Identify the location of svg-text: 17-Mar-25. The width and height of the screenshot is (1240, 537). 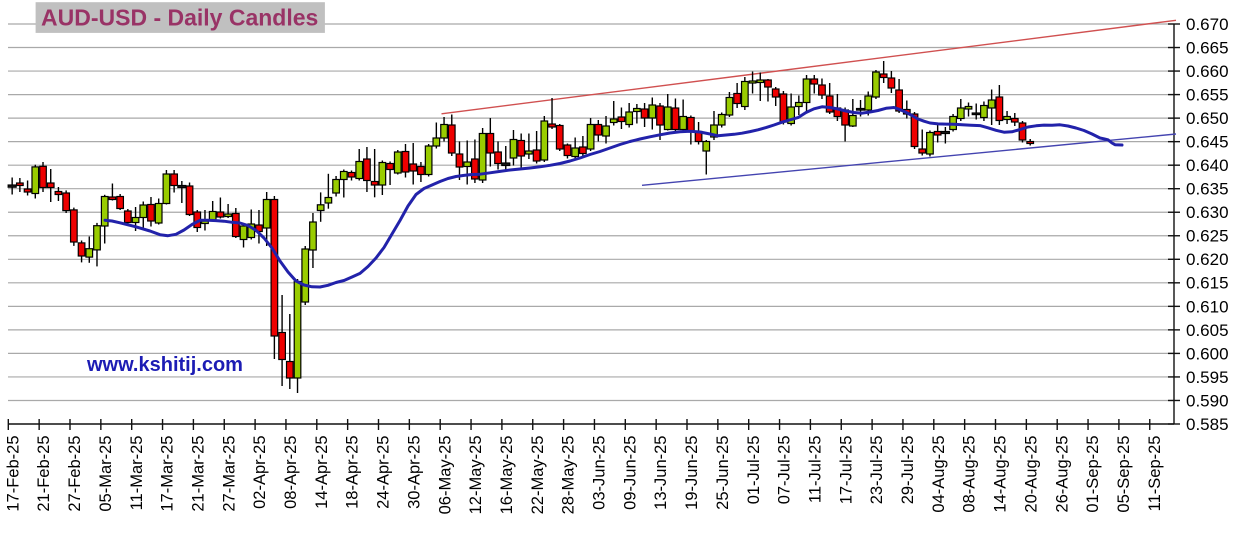
(168, 474).